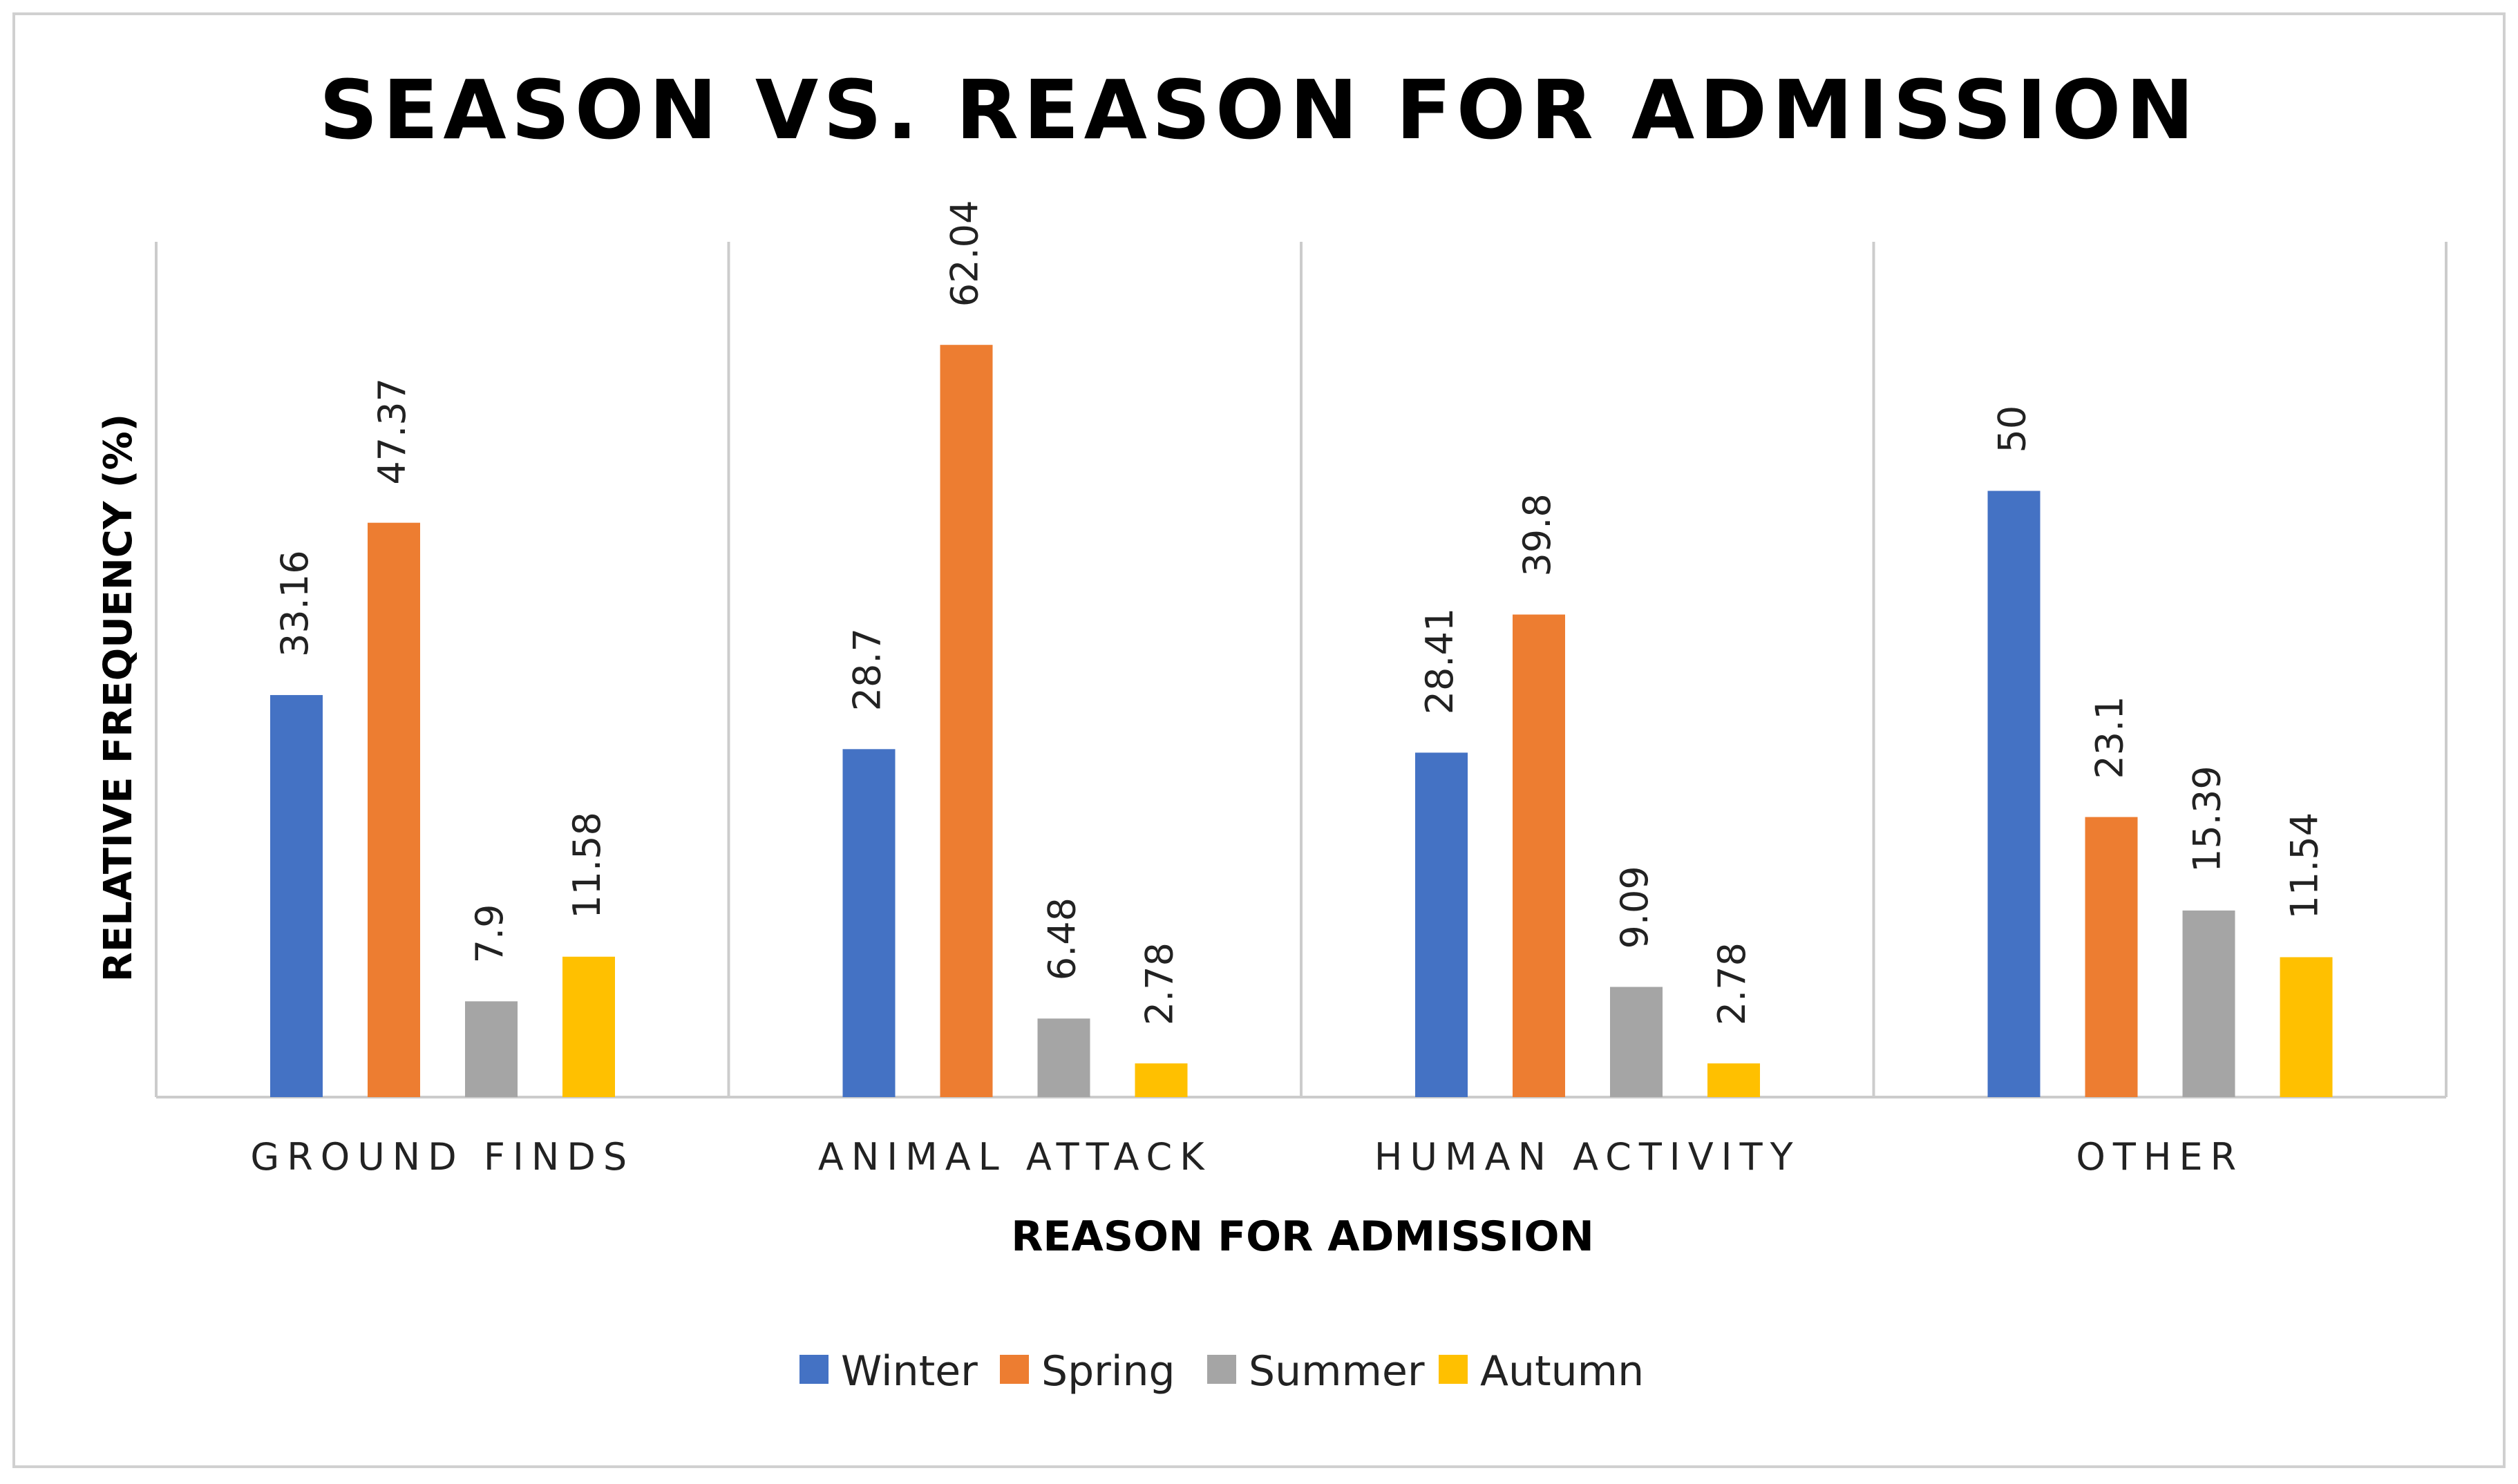 Image resolution: width=2518 pixels, height=1484 pixels. I want to click on legend-swatch-autumn, so click(1453, 1369).